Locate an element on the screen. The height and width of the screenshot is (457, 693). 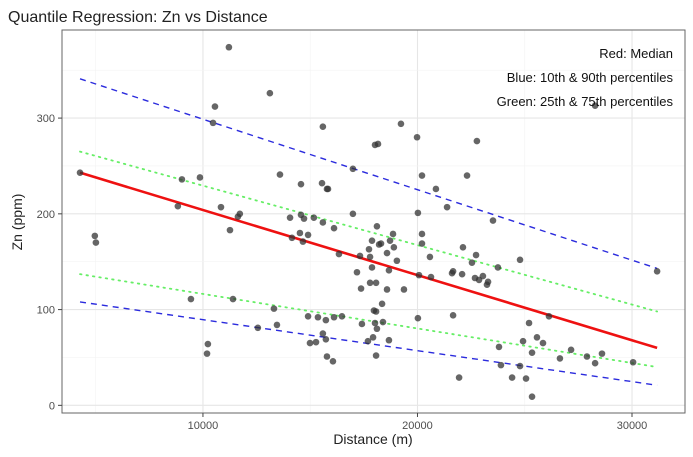
y-tick-label: 200 is located at coordinates (46, 215).